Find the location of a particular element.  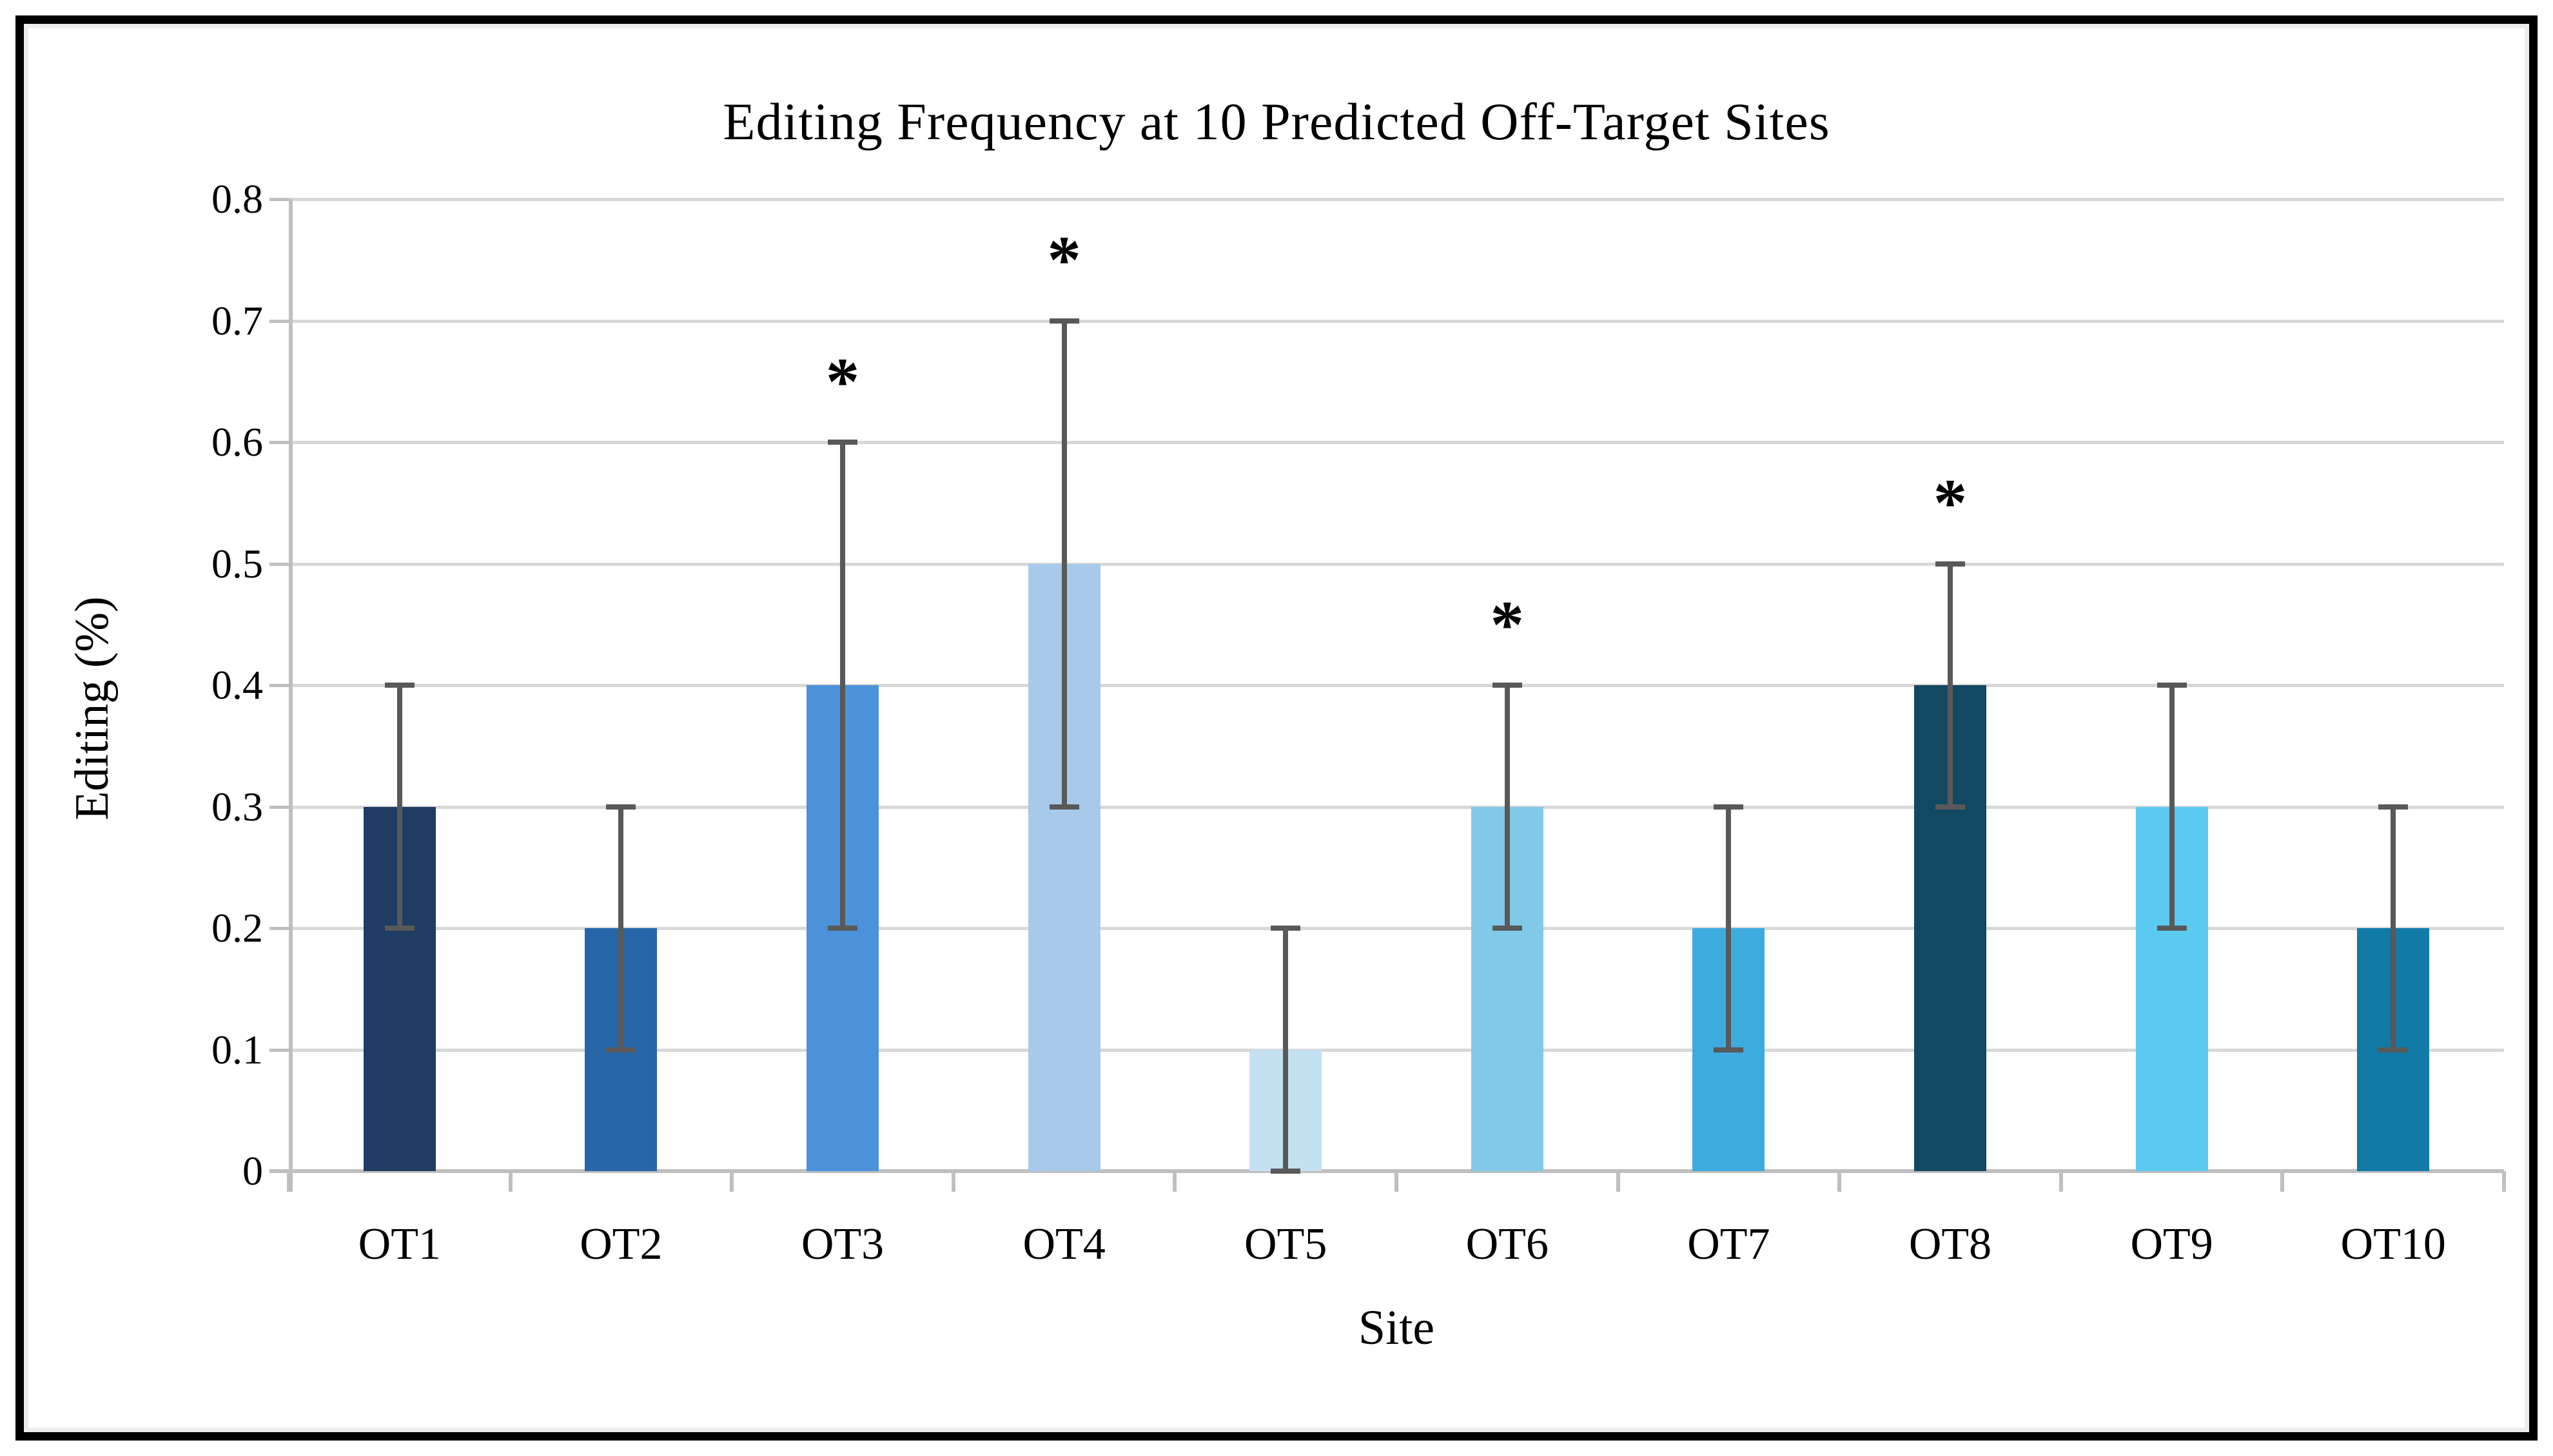

x-axis-line is located at coordinates (1386, 1171).